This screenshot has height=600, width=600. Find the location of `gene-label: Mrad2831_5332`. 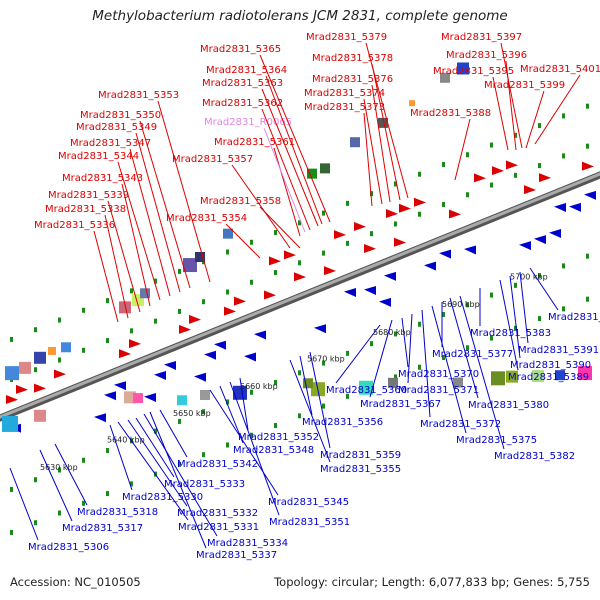

gene-label: Mrad2831_5332 is located at coordinates (217, 513).